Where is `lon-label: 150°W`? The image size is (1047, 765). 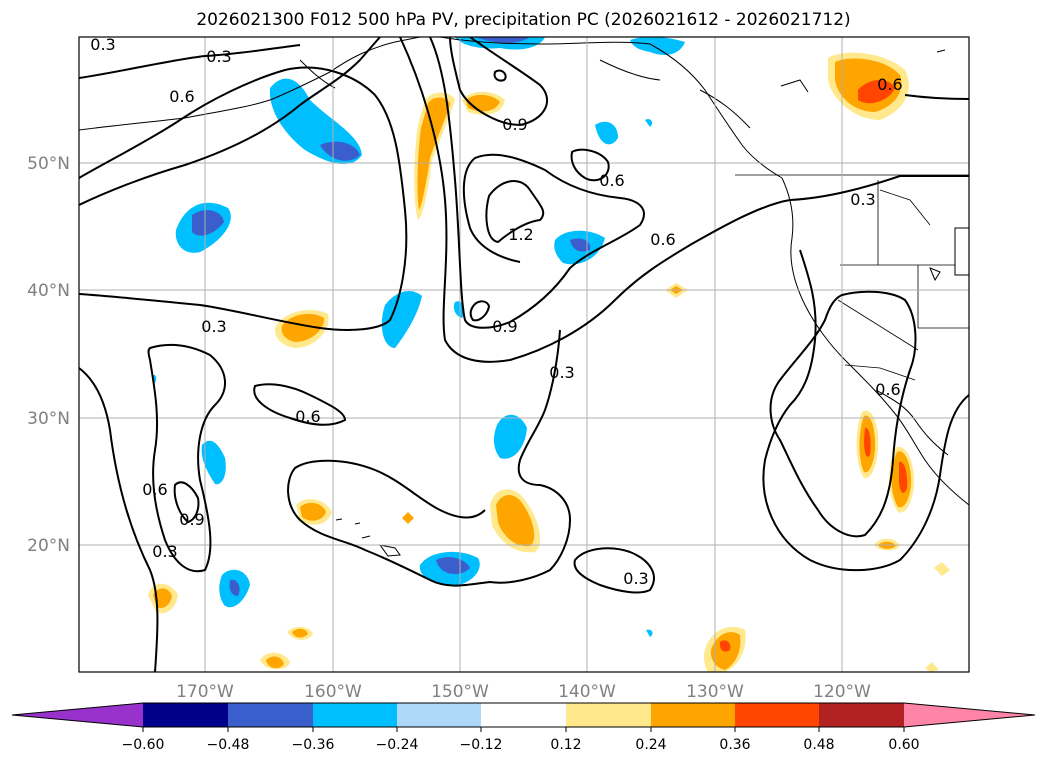 lon-label: 150°W is located at coordinates (460, 692).